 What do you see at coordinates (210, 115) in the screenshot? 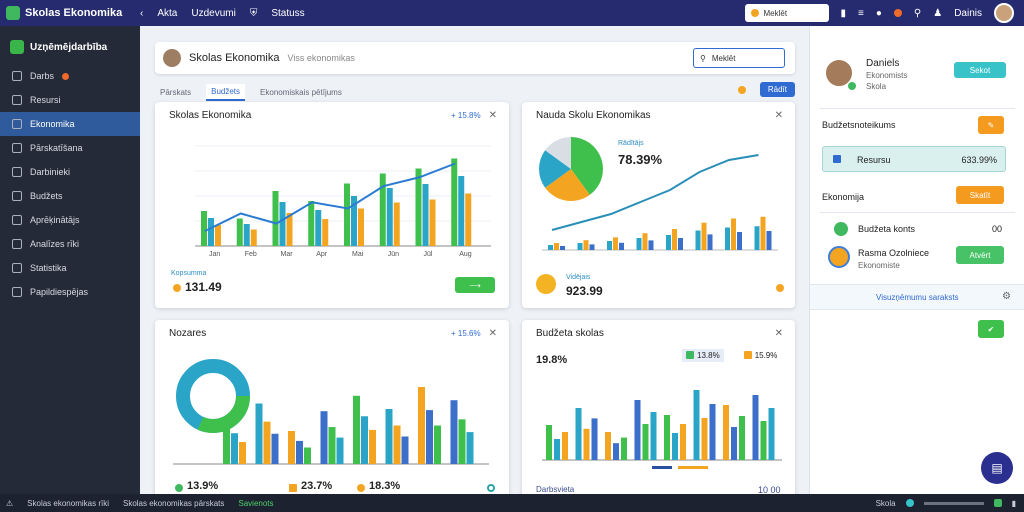
I see `card-title: Skolas Ekonomika` at bounding box center [210, 115].